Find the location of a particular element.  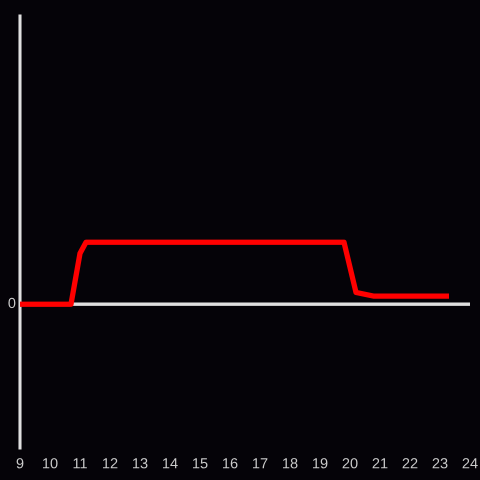

x-tick-label: 16 is located at coordinates (230, 463).